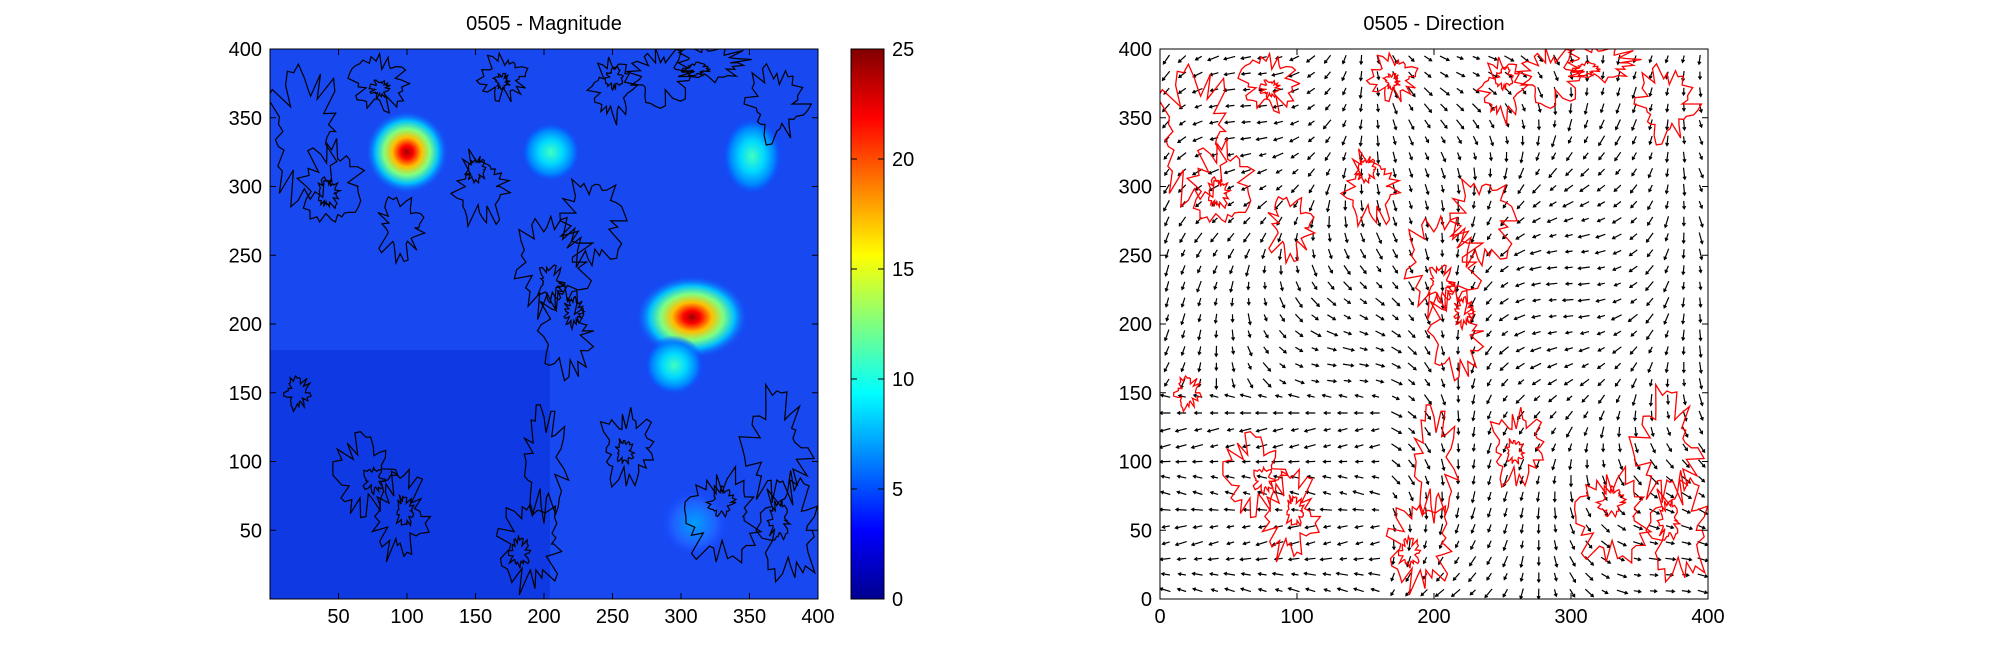 Image resolution: width=2000 pixels, height=667 pixels. What do you see at coordinates (674, 365) in the screenshot?
I see `magnitude-peak` at bounding box center [674, 365].